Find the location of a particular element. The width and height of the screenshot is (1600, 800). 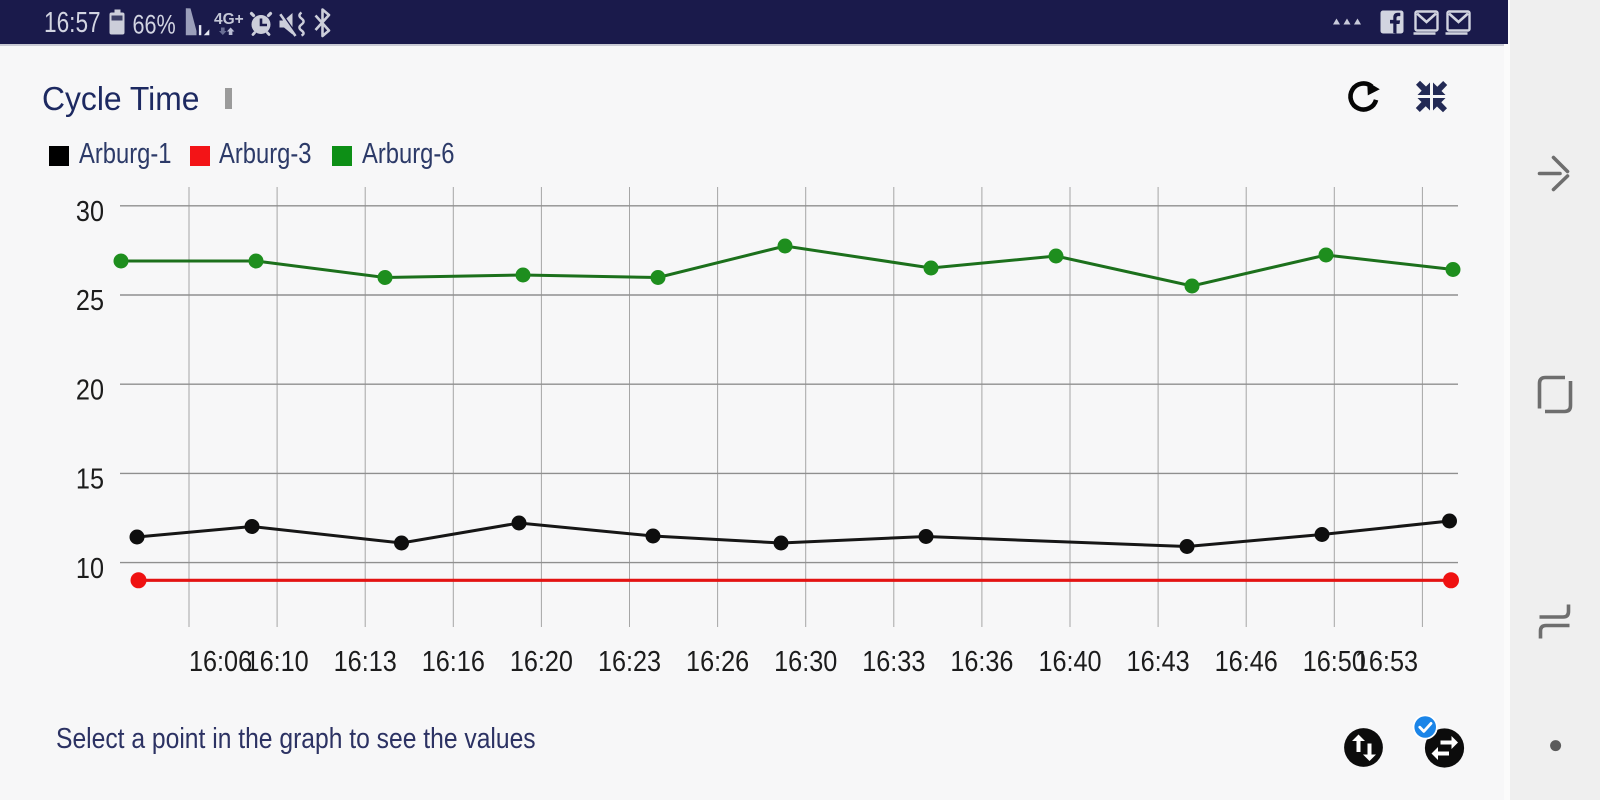

svg-text: 4G+ is located at coordinates (229, 19).